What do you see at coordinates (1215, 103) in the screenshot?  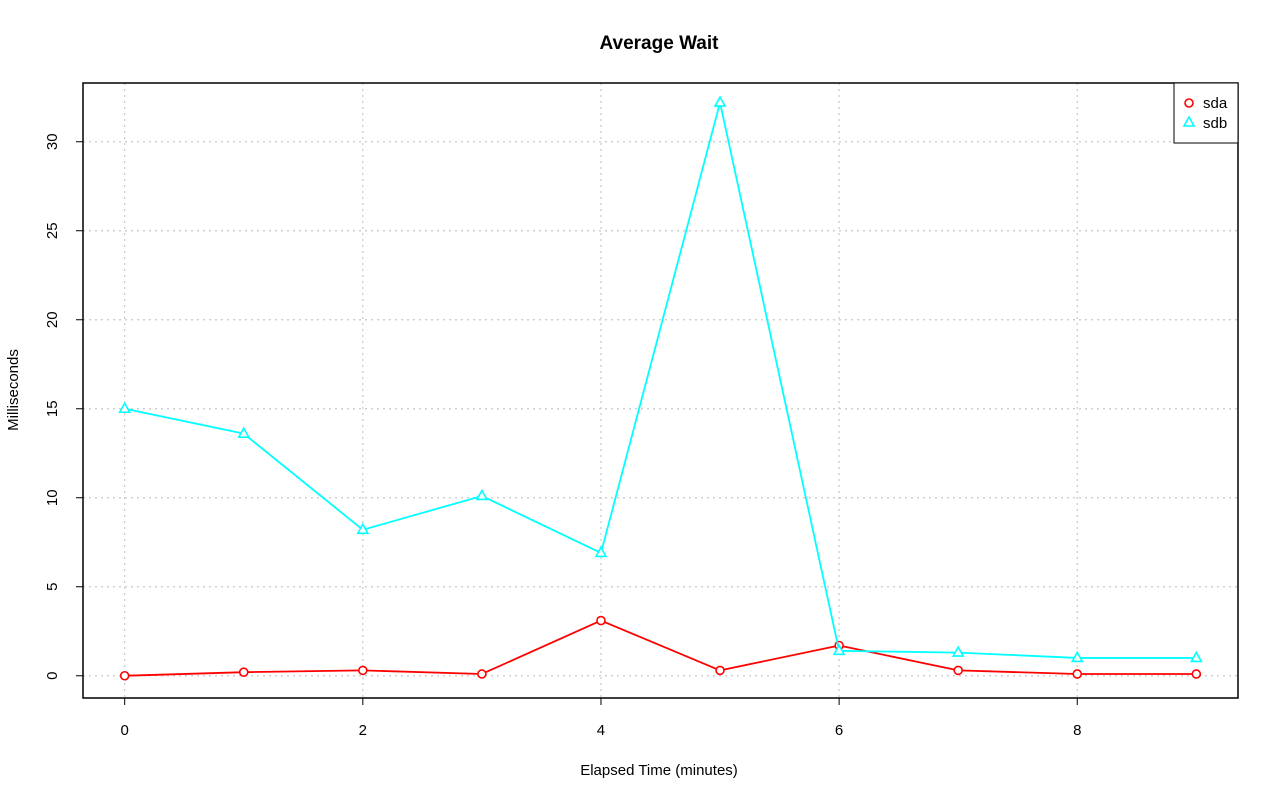 I see `legend-label-sda: sda` at bounding box center [1215, 103].